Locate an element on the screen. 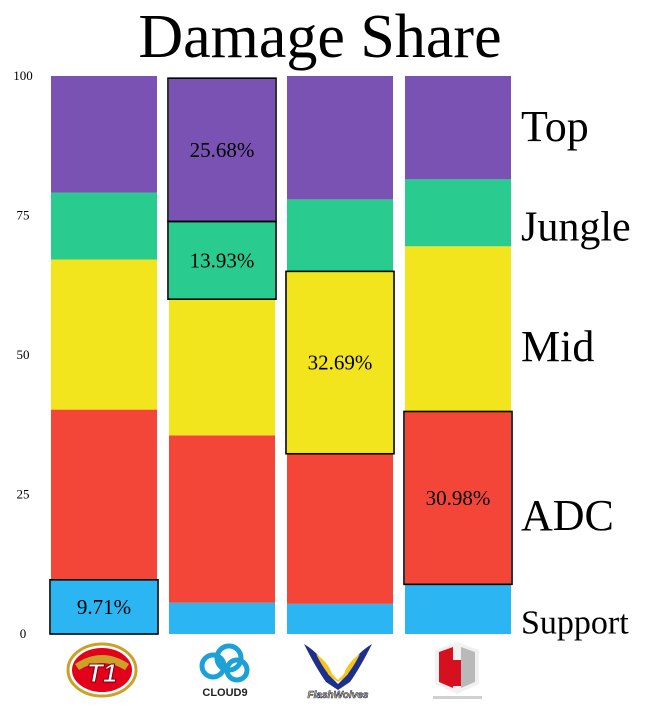 The width and height of the screenshot is (670, 710). data-label: 30.98% is located at coordinates (458, 498).